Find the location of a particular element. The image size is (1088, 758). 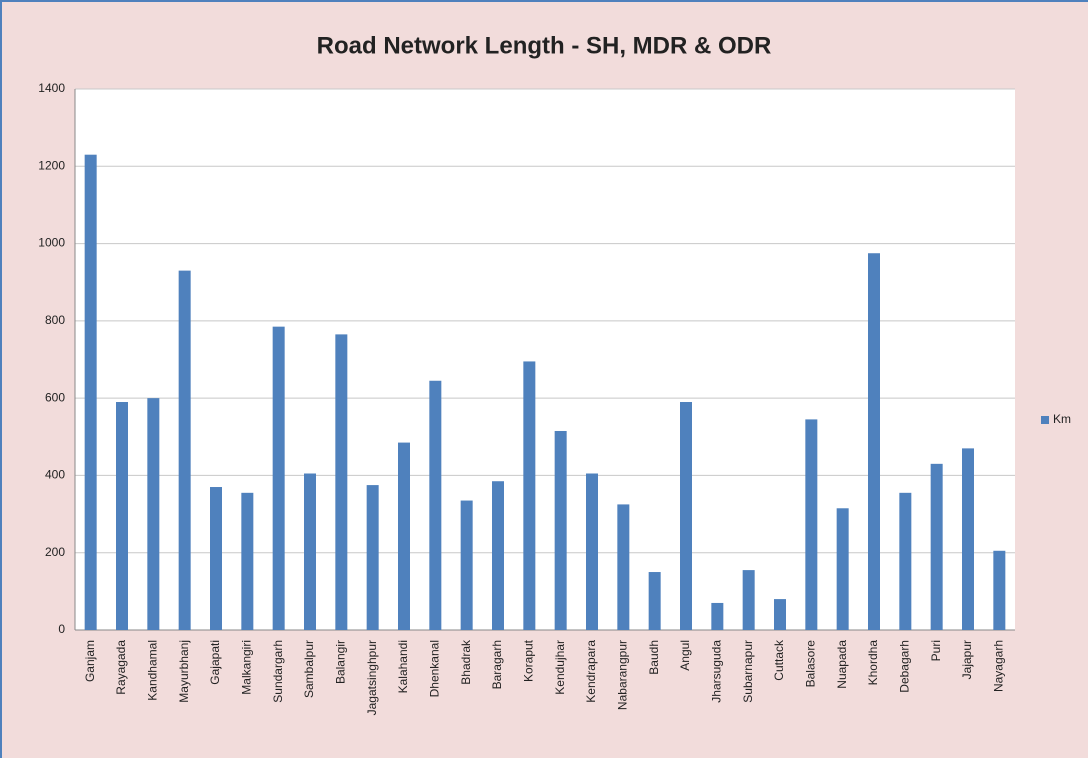

x-tick-label: Angul is located at coordinates (685, 655).